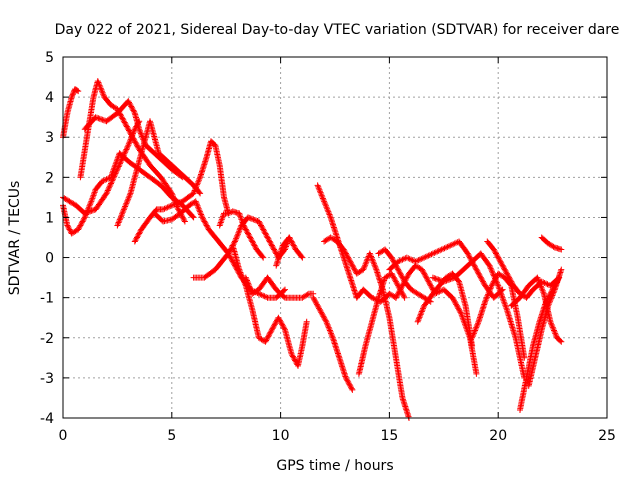 The image size is (640, 480). I want to click on x-axis-label: GPS time / hours, so click(334, 466).